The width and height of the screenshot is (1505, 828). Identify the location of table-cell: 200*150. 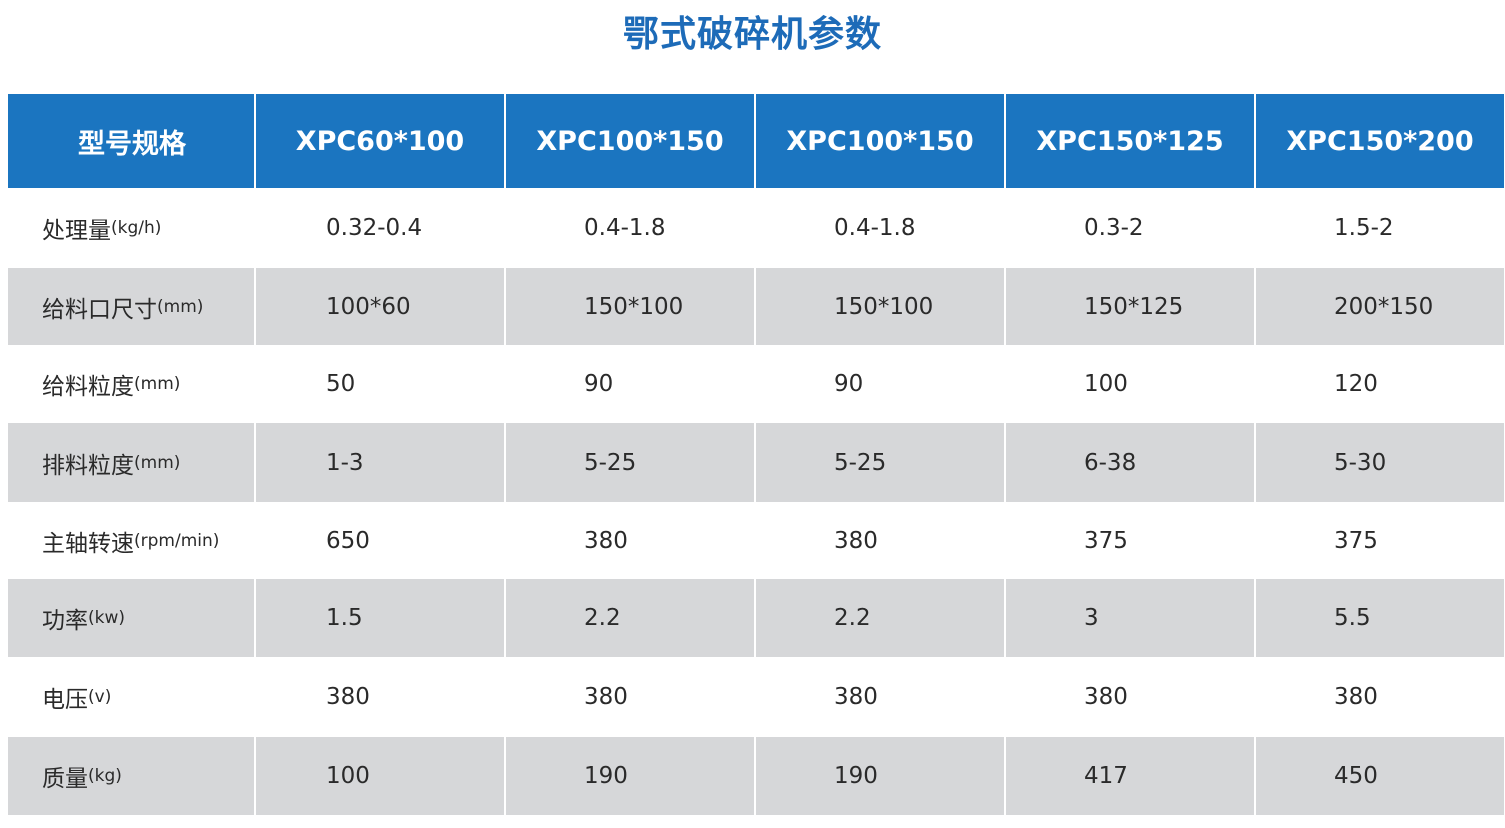
(1380, 306).